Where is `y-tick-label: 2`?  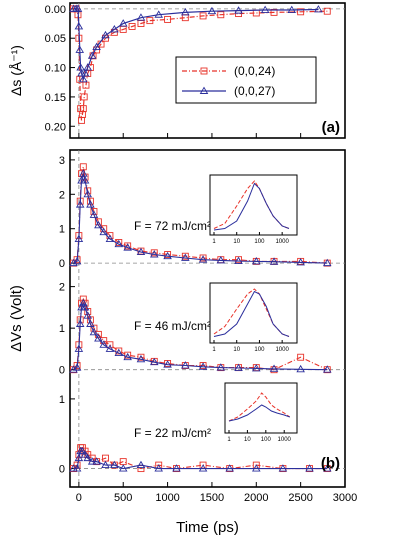 y-tick-label: 2 is located at coordinates (62, 288).